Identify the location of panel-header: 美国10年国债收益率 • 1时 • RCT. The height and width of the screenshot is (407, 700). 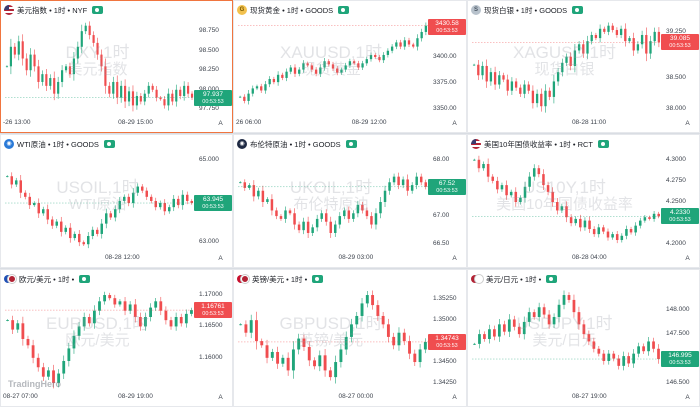
(540, 144).